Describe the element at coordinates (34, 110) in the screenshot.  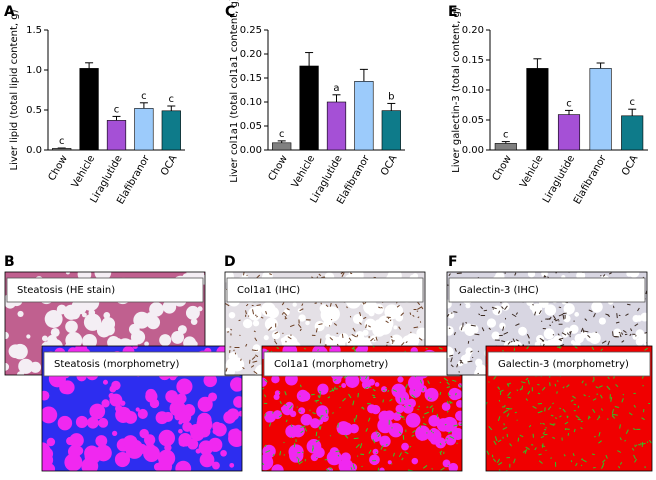
I see `y-tick-label: 0.5` at that location.